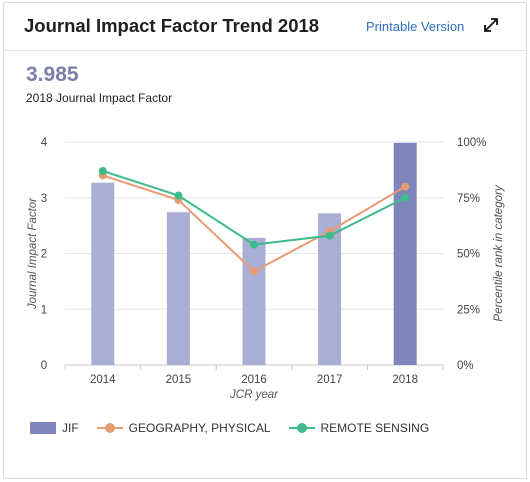  What do you see at coordinates (405, 186) in the screenshot?
I see `point-geography-2018` at bounding box center [405, 186].